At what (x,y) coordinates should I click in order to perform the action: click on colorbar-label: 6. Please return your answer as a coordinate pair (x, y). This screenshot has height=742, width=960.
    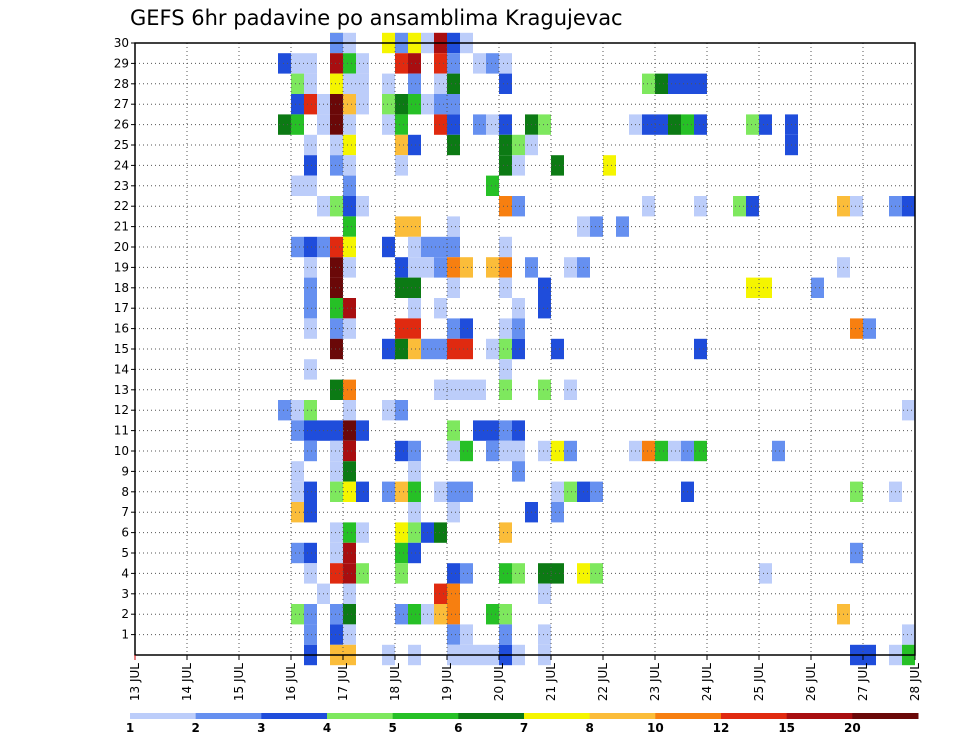
    Looking at the image, I should click on (458, 728).